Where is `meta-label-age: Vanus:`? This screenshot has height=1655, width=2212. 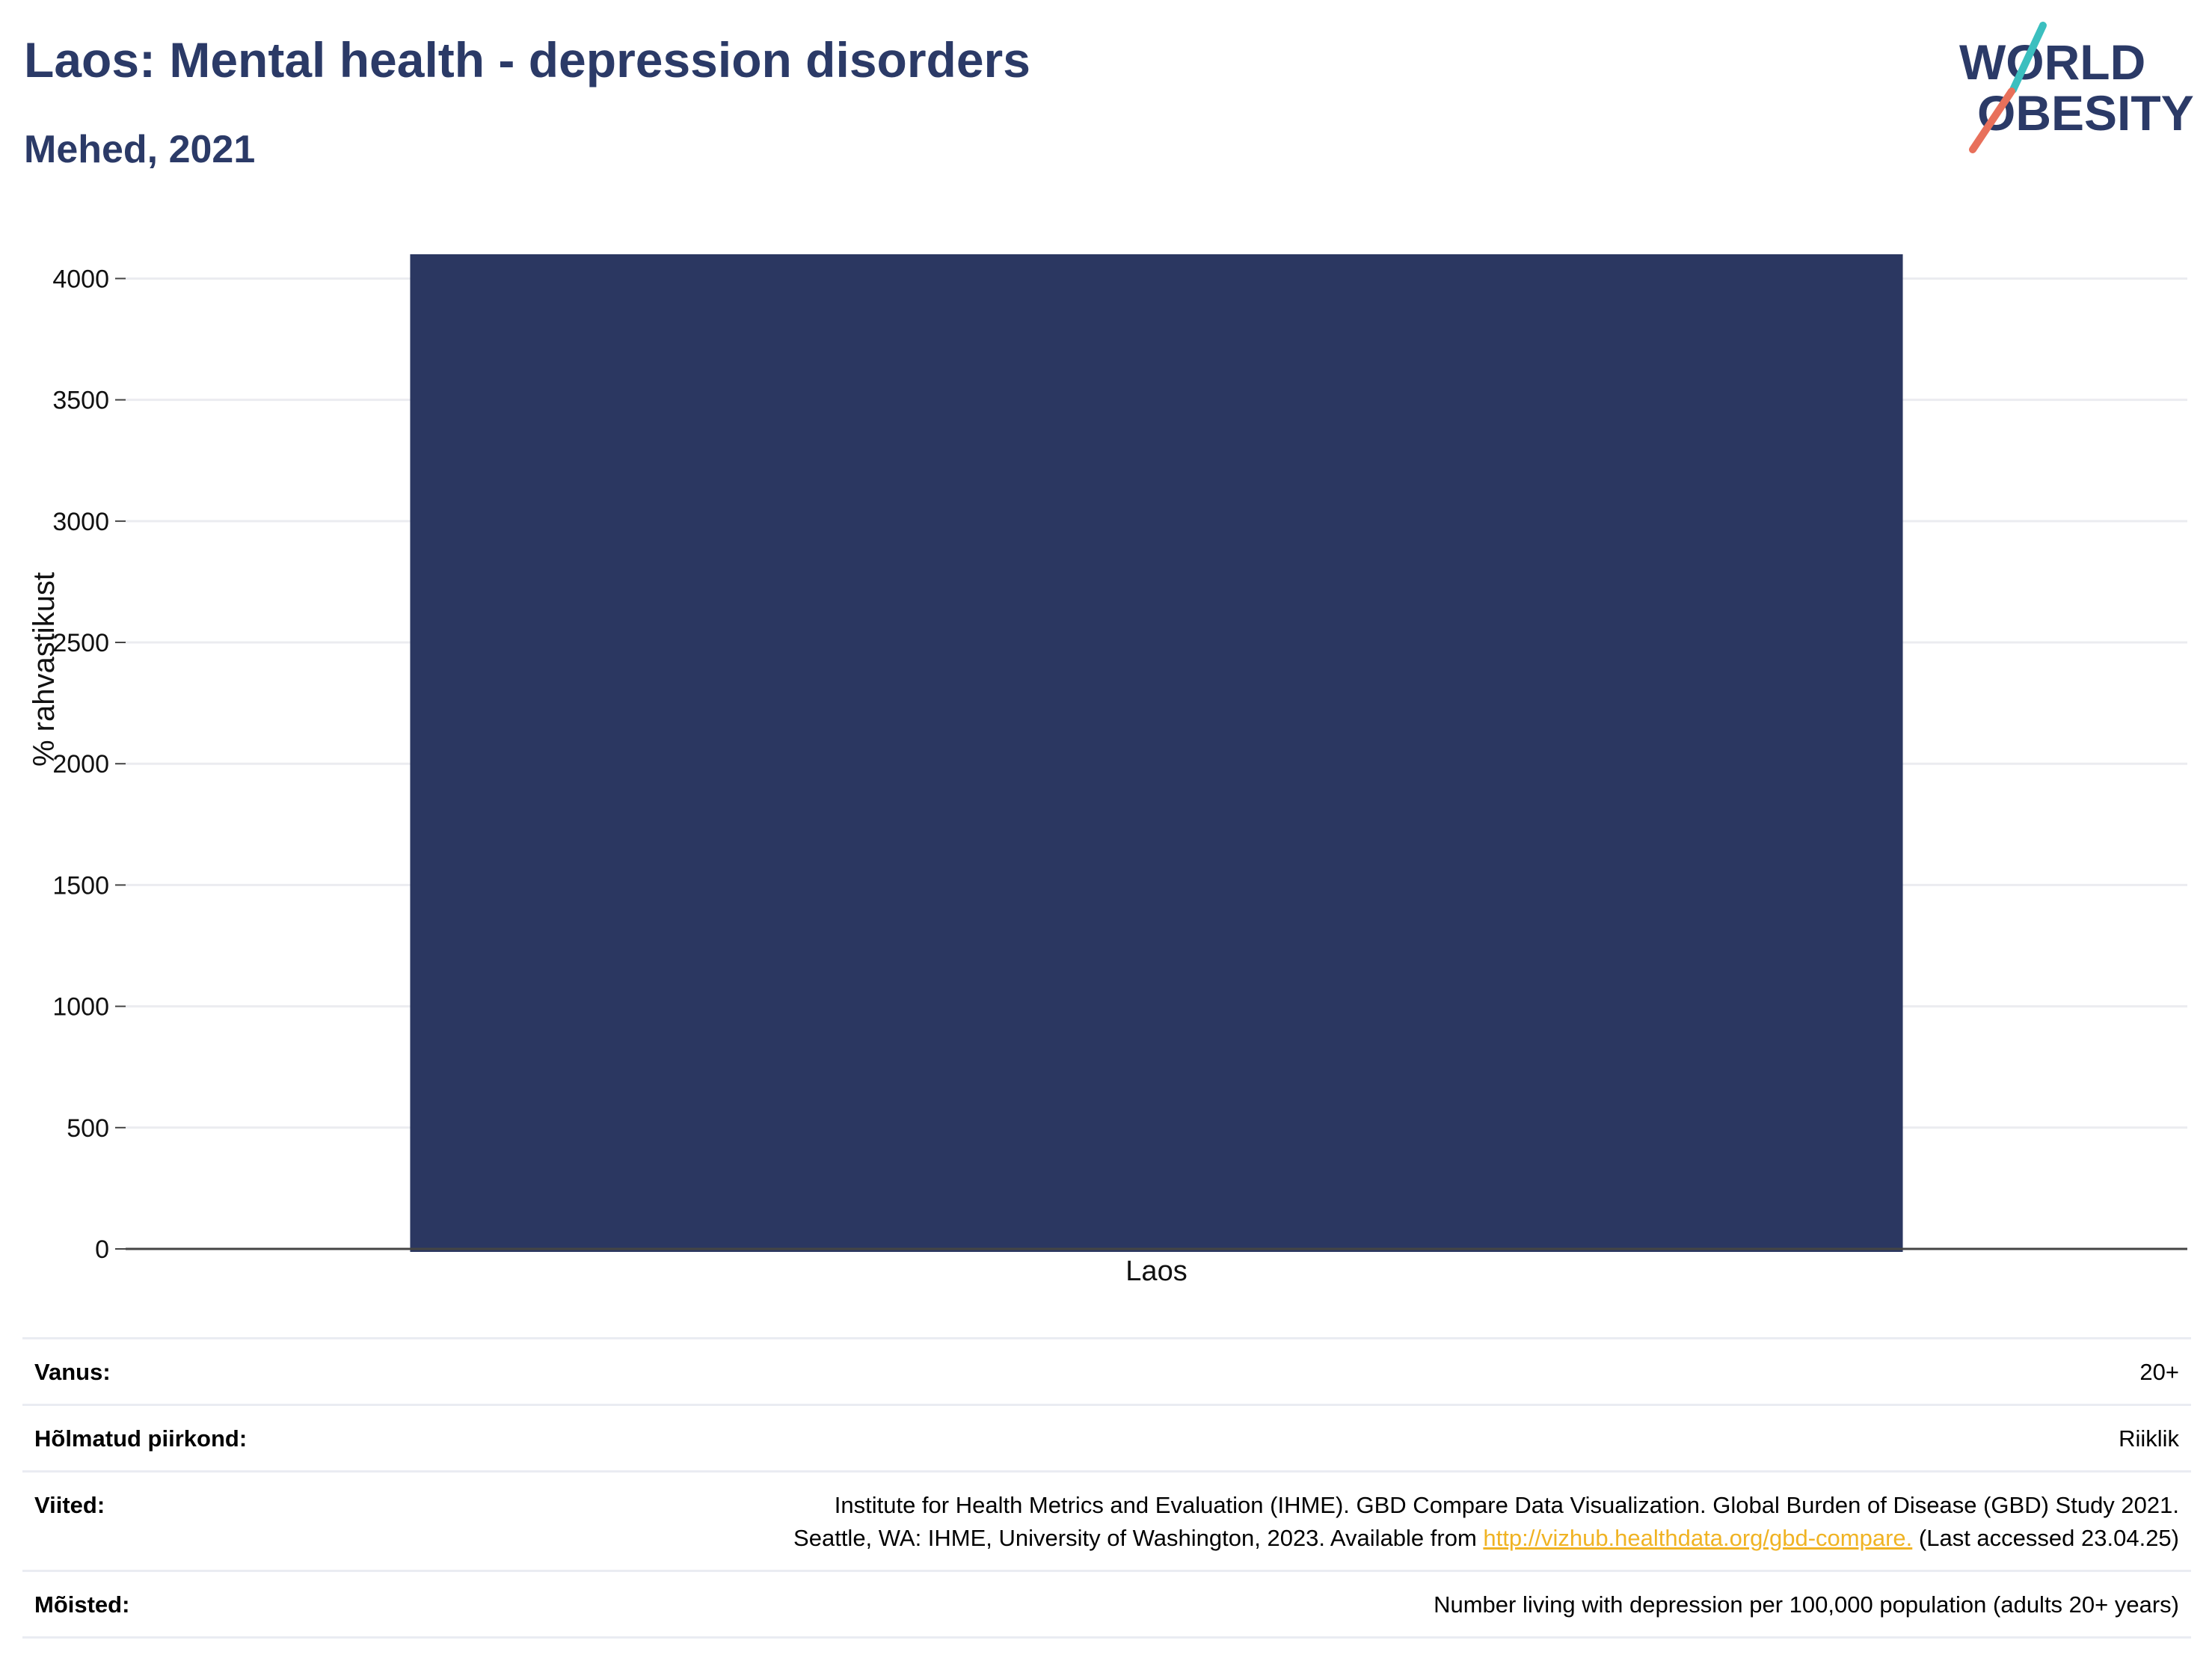 meta-label-age: Vanus: is located at coordinates (72, 1372).